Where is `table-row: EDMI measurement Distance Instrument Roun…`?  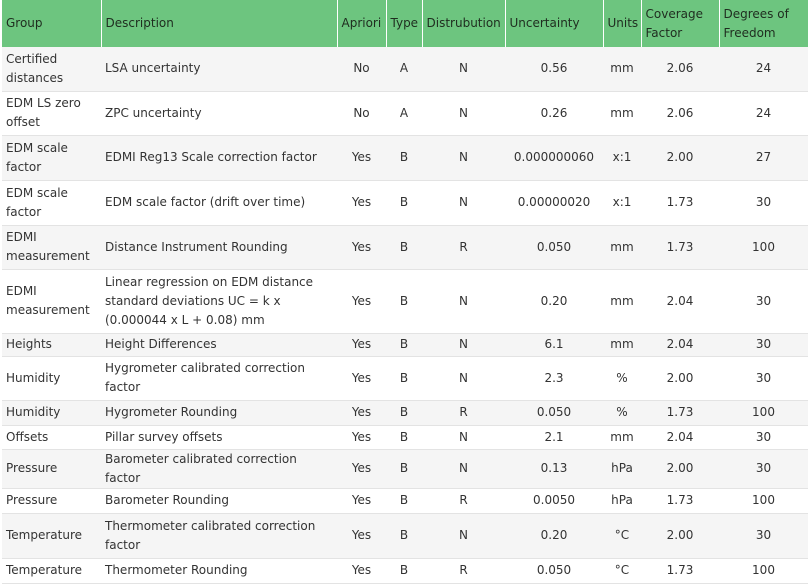 table-row: EDMI measurement Distance Instrument Roun… is located at coordinates (405, 247).